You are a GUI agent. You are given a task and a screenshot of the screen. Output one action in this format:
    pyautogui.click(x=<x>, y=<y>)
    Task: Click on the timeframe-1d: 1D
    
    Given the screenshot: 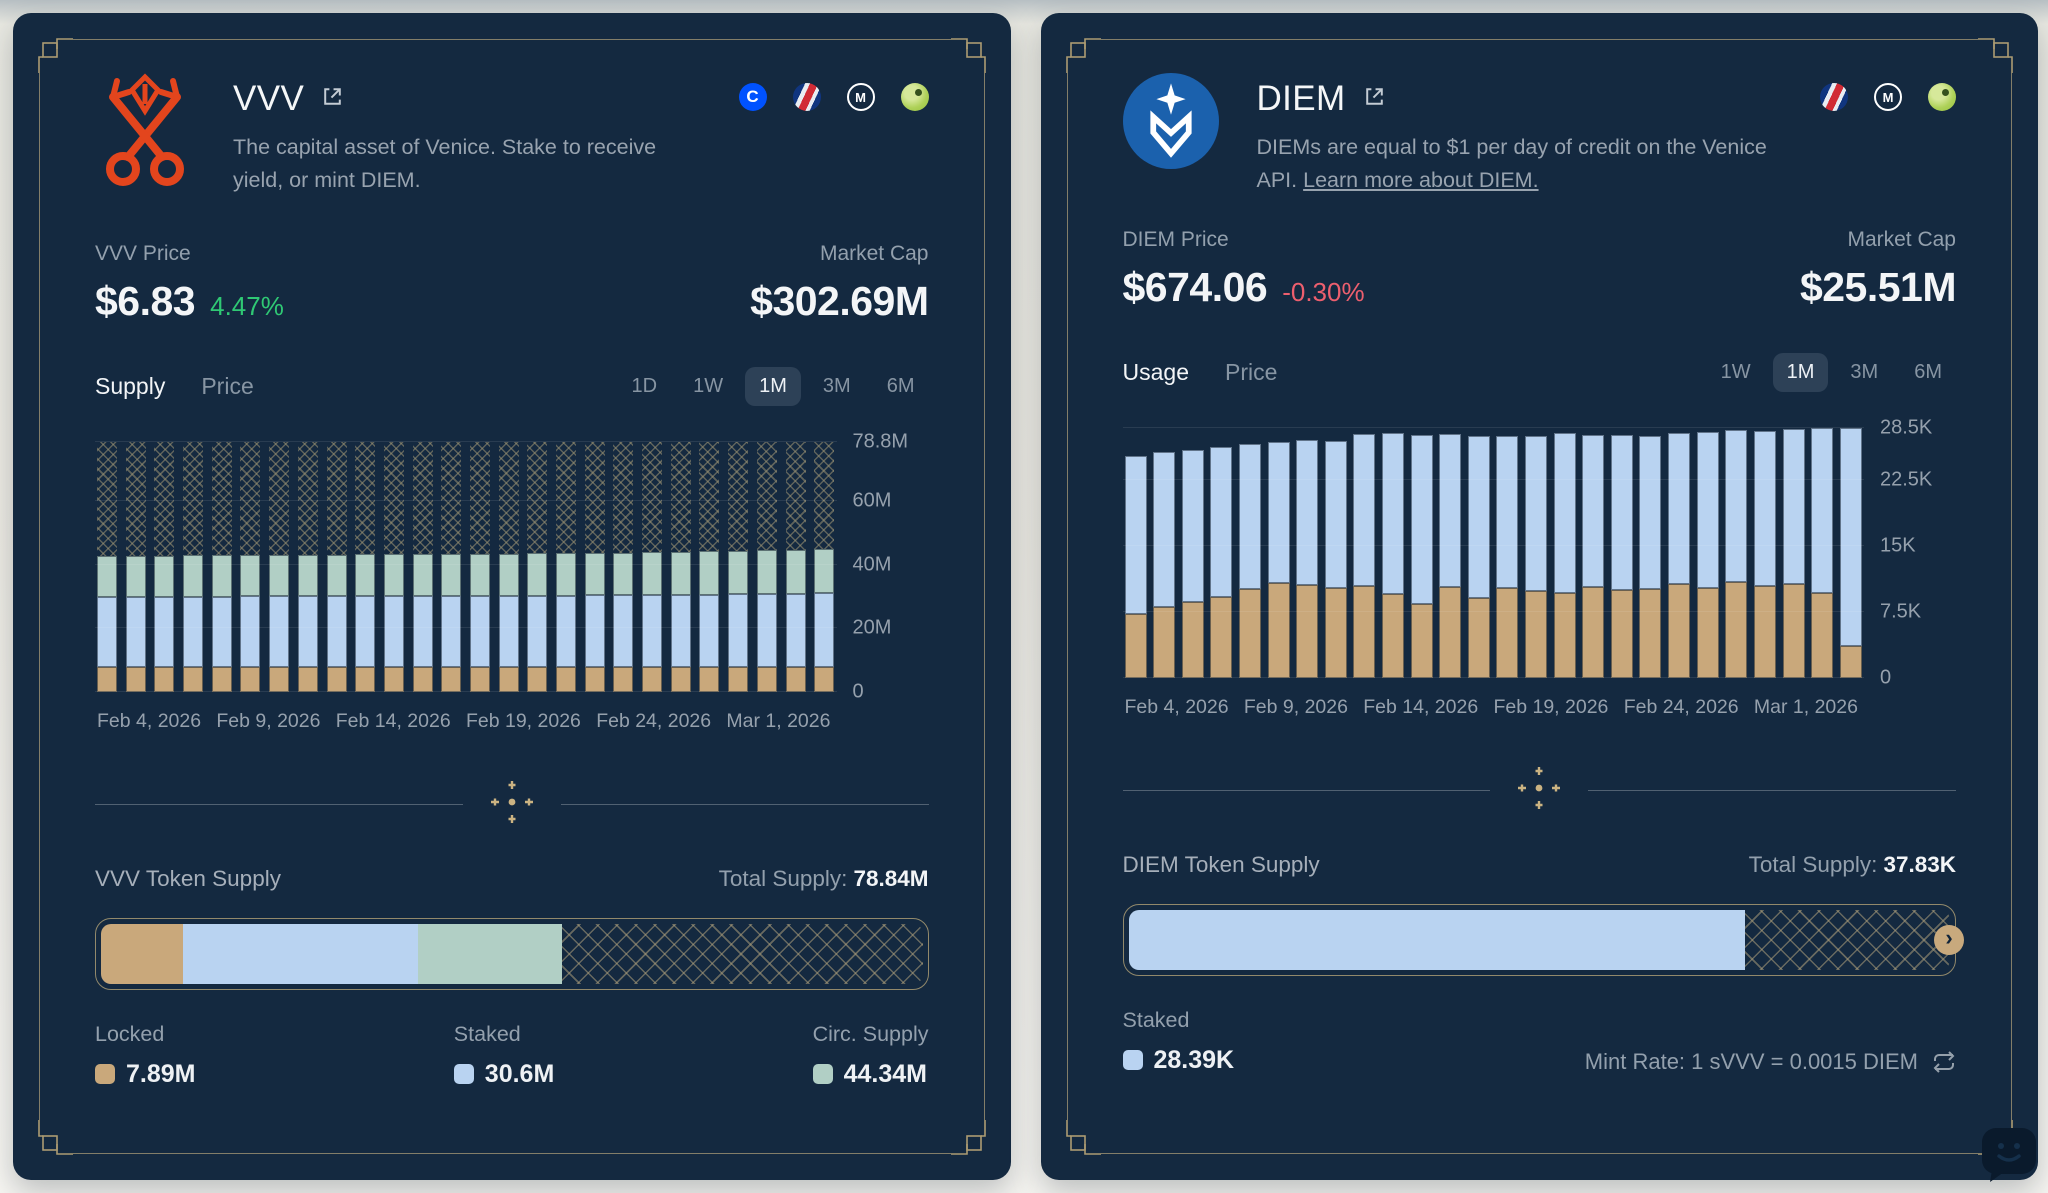 What is the action you would take?
    pyautogui.click(x=644, y=385)
    